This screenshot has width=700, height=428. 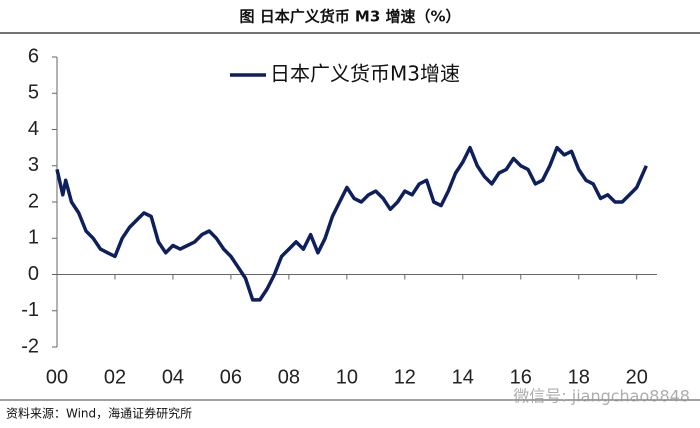 I want to click on x-tick-label: 16, so click(x=521, y=377).